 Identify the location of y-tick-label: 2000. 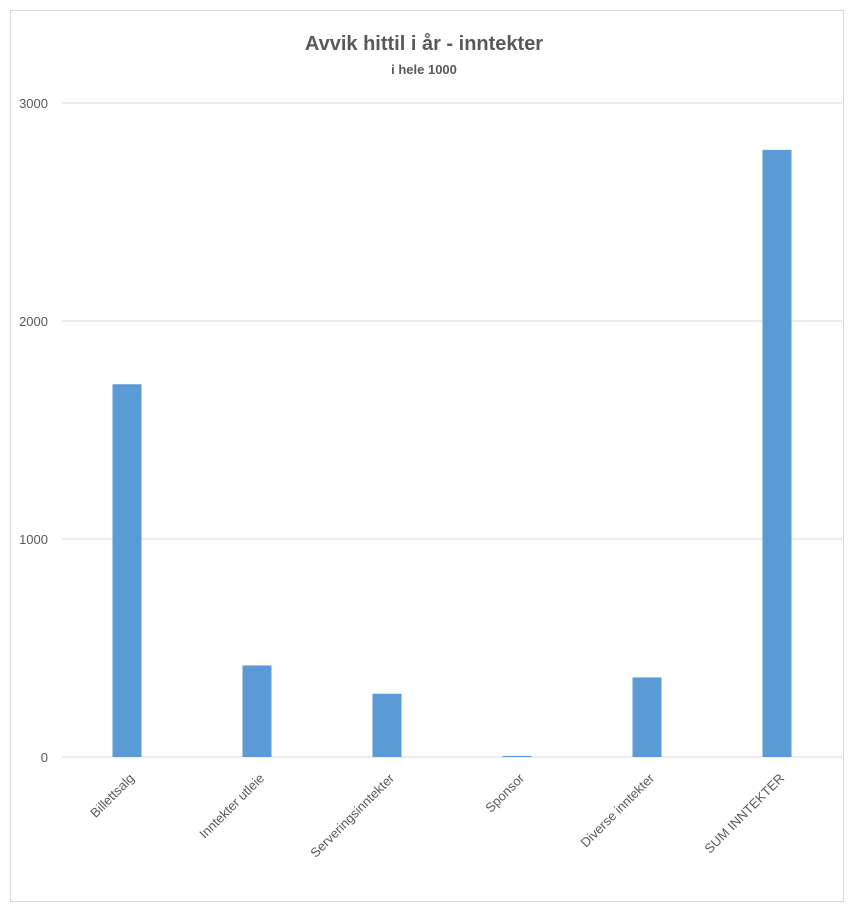
(33, 321).